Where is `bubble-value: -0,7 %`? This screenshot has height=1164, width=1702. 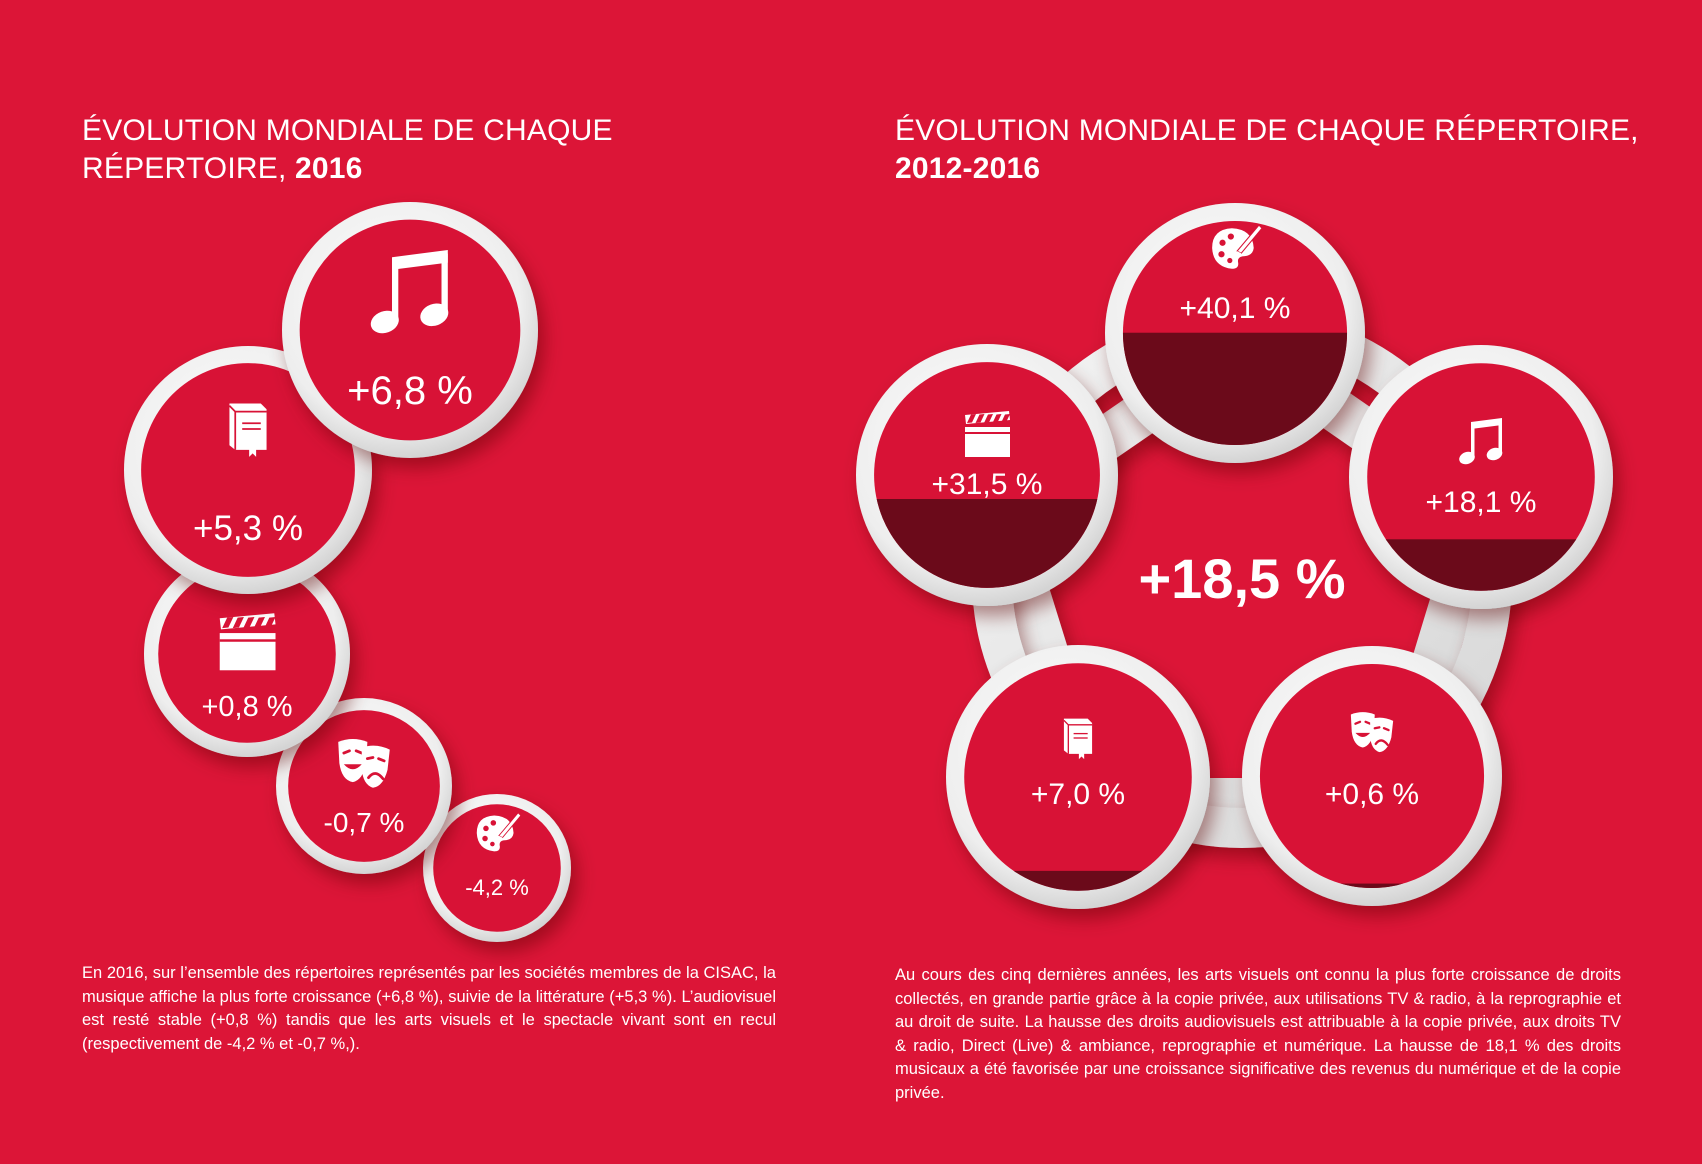 bubble-value: -0,7 % is located at coordinates (364, 822).